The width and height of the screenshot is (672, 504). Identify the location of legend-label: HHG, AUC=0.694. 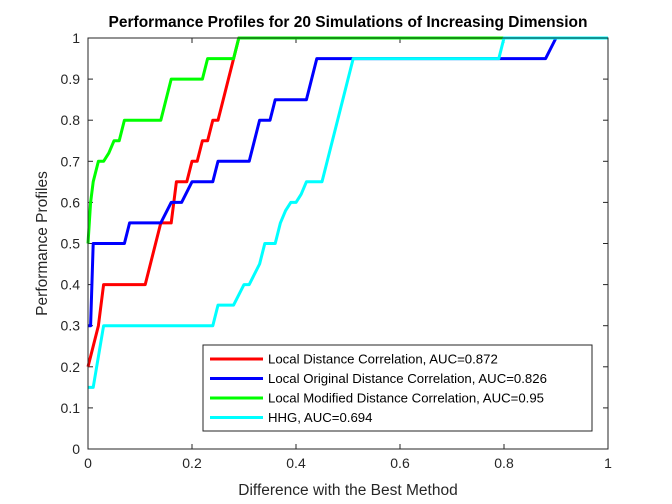
(320, 417).